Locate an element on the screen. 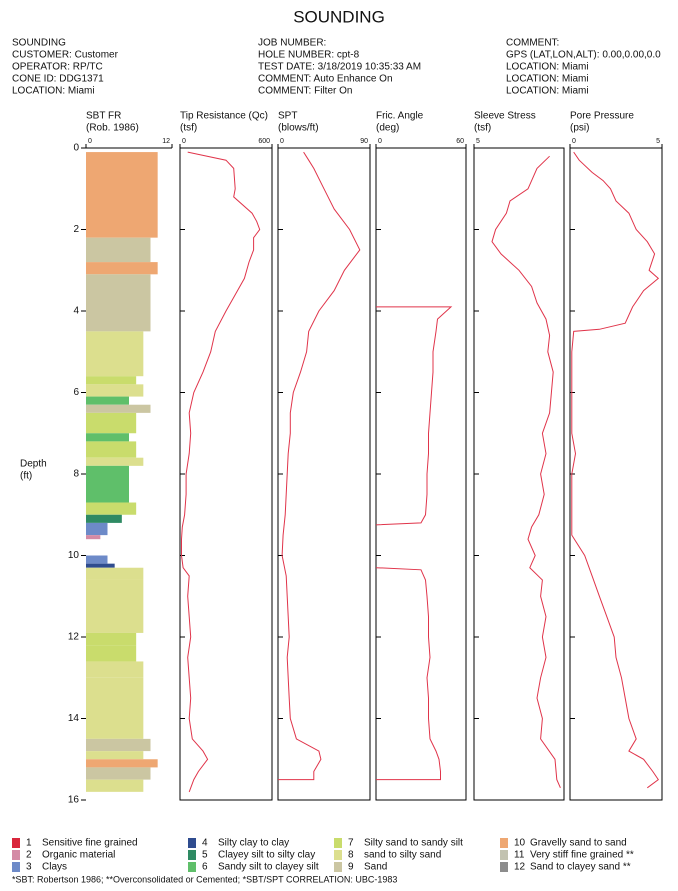  panel-title: (Rob. 1986) is located at coordinates (112, 128).